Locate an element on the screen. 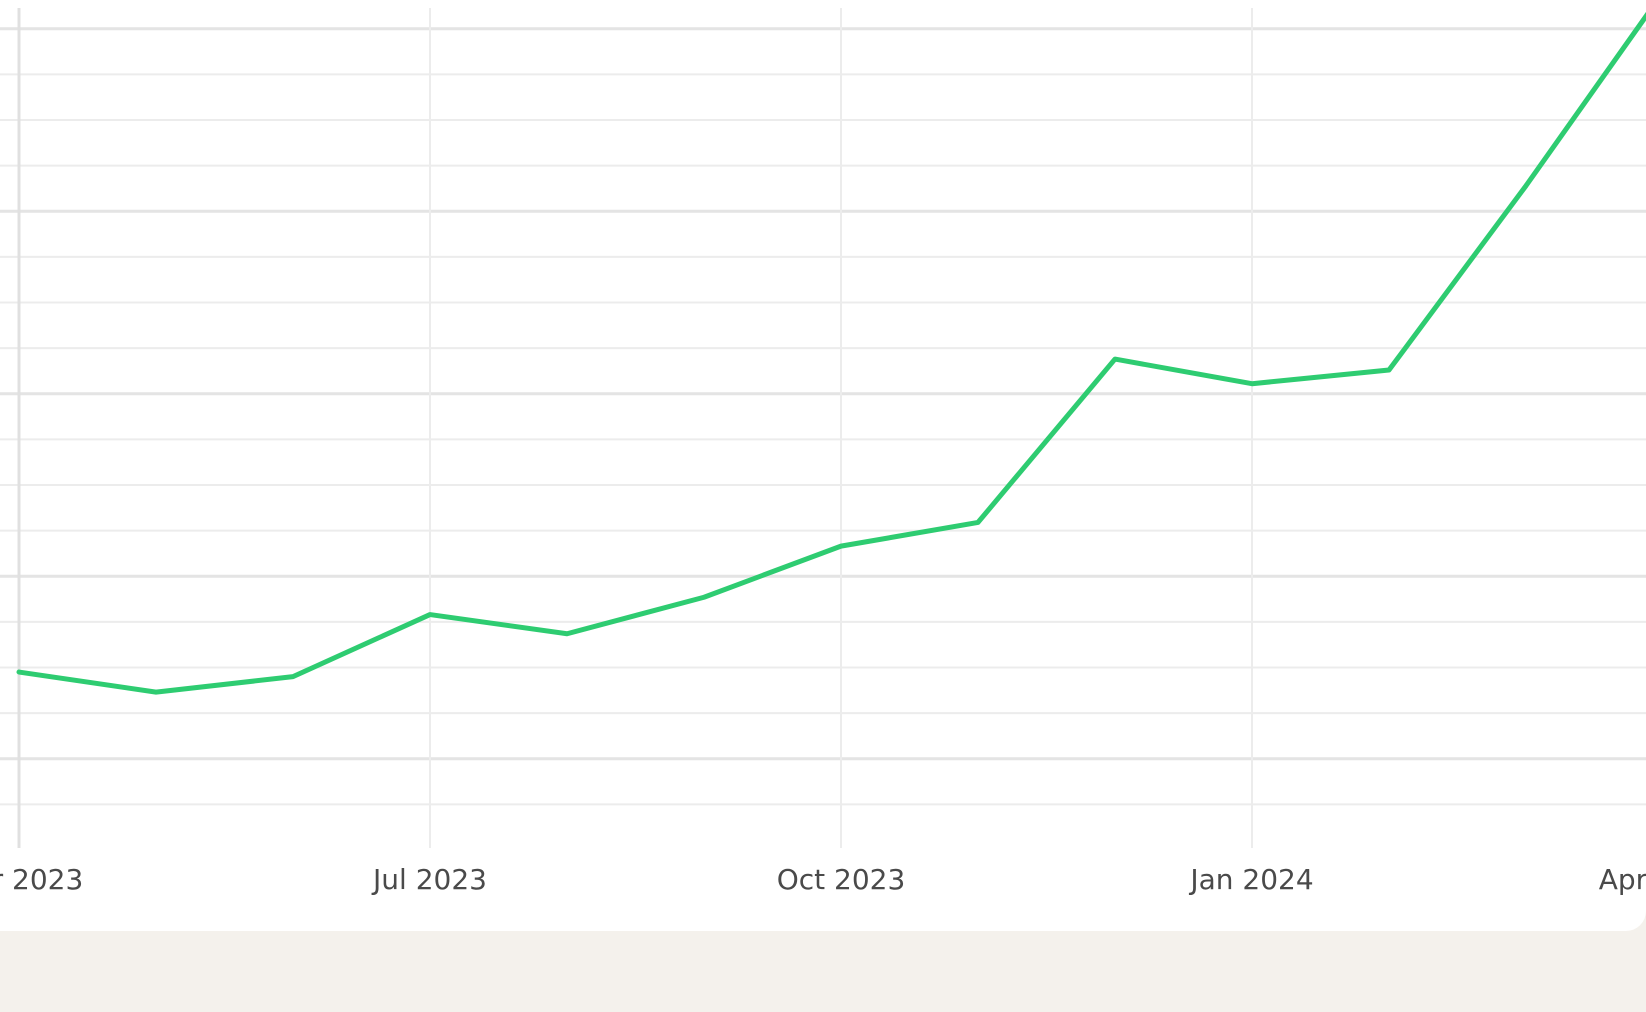 This screenshot has width=1646, height=1012. x-tick-label: Oct 2023 is located at coordinates (841, 879).